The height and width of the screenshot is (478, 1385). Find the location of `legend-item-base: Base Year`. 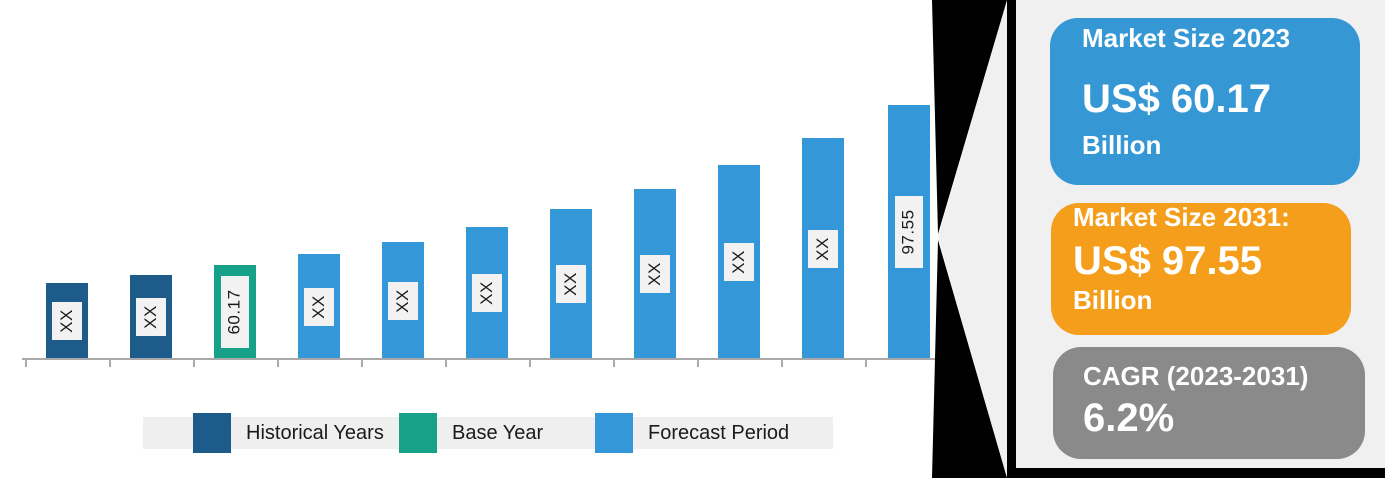

legend-item-base: Base Year is located at coordinates (471, 433).